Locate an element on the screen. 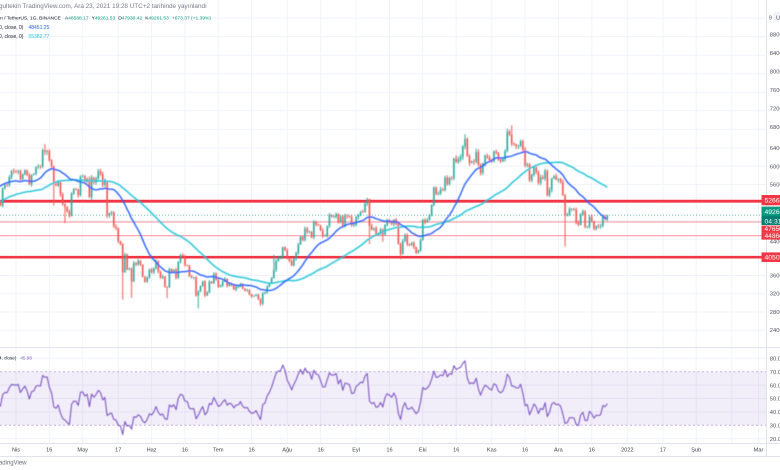 The width and height of the screenshot is (780, 470). svg-text: 2022 is located at coordinates (627, 451).